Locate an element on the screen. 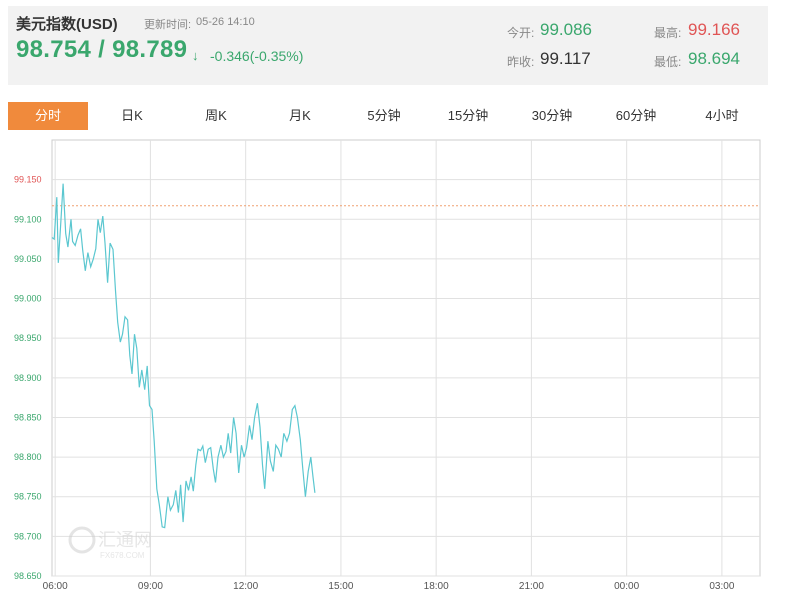 This screenshot has width=787, height=600. watermark: 汇通网 FX678.COM is located at coordinates (110, 543).